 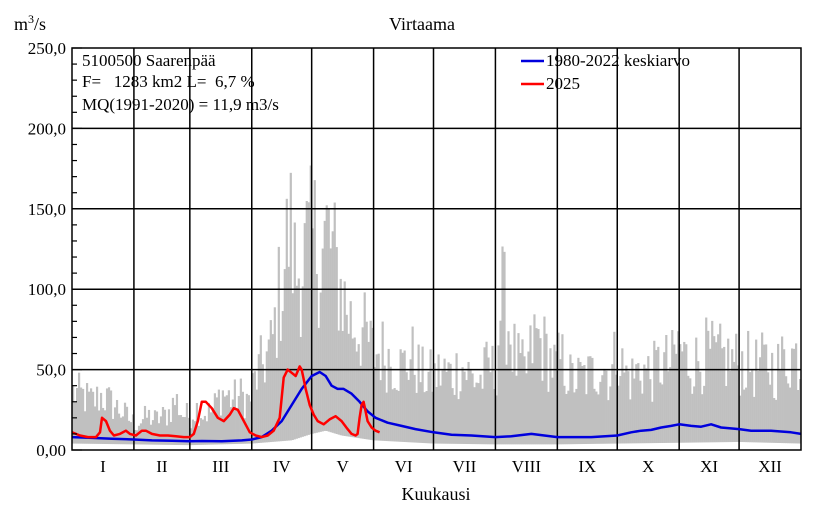 What do you see at coordinates (220, 466) in the screenshot?
I see `month-label: III` at bounding box center [220, 466].